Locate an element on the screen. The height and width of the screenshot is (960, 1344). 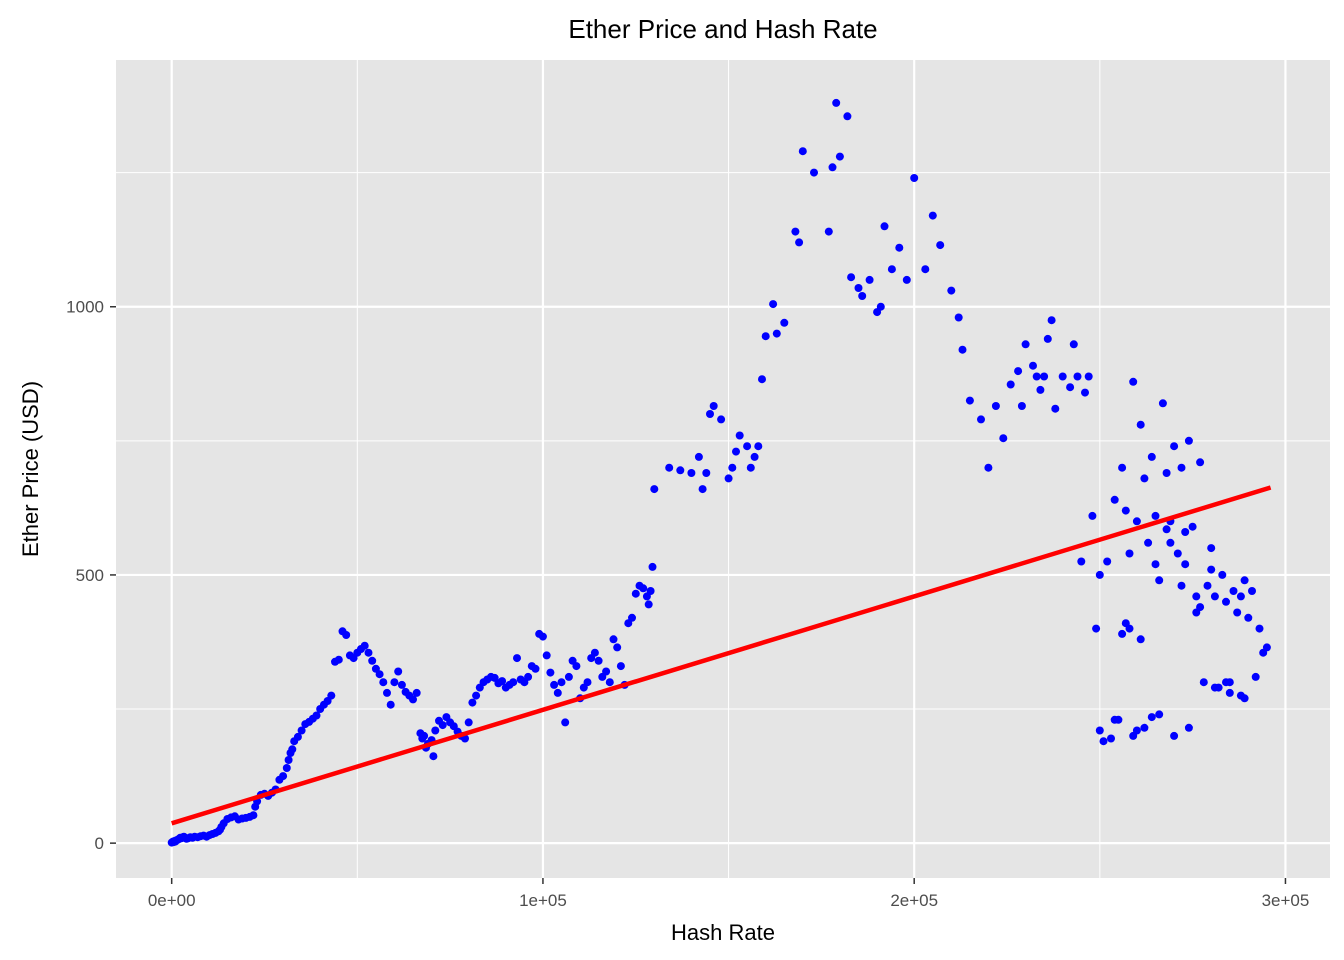
x-tick-label: 0e+00 is located at coordinates (172, 900).